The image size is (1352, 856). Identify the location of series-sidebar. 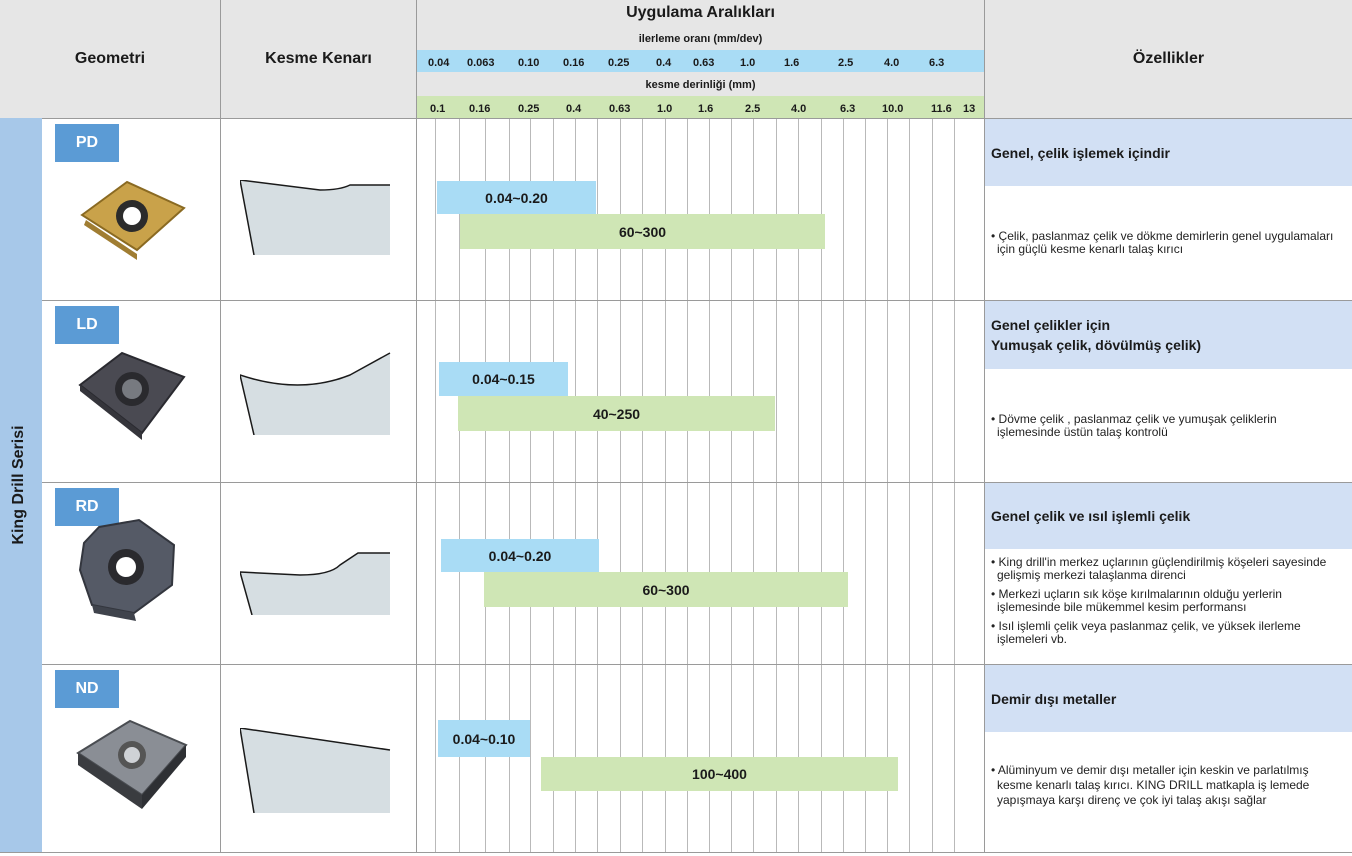
(21, 485).